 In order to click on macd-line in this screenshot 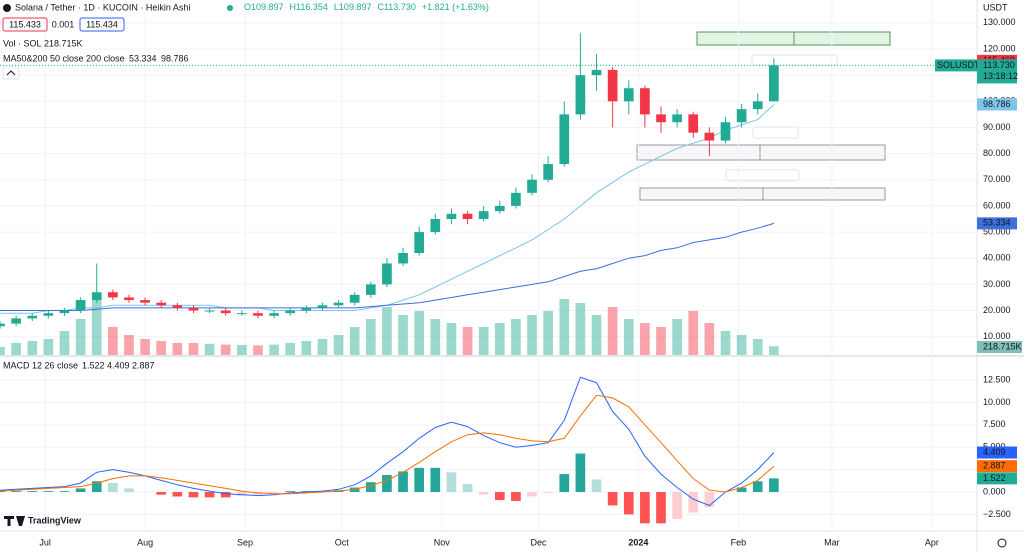, I will do `click(387, 444)`.